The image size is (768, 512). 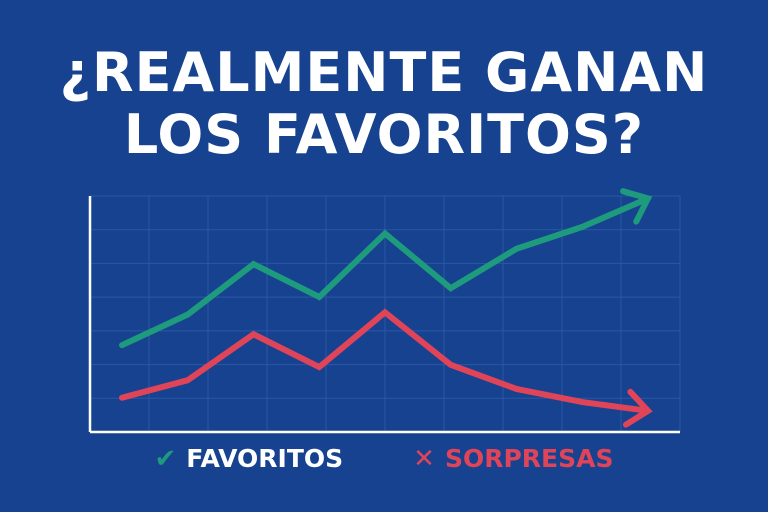 What do you see at coordinates (384, 72) in the screenshot?
I see `title-line-1: ¿REALMENTE GANAN` at bounding box center [384, 72].